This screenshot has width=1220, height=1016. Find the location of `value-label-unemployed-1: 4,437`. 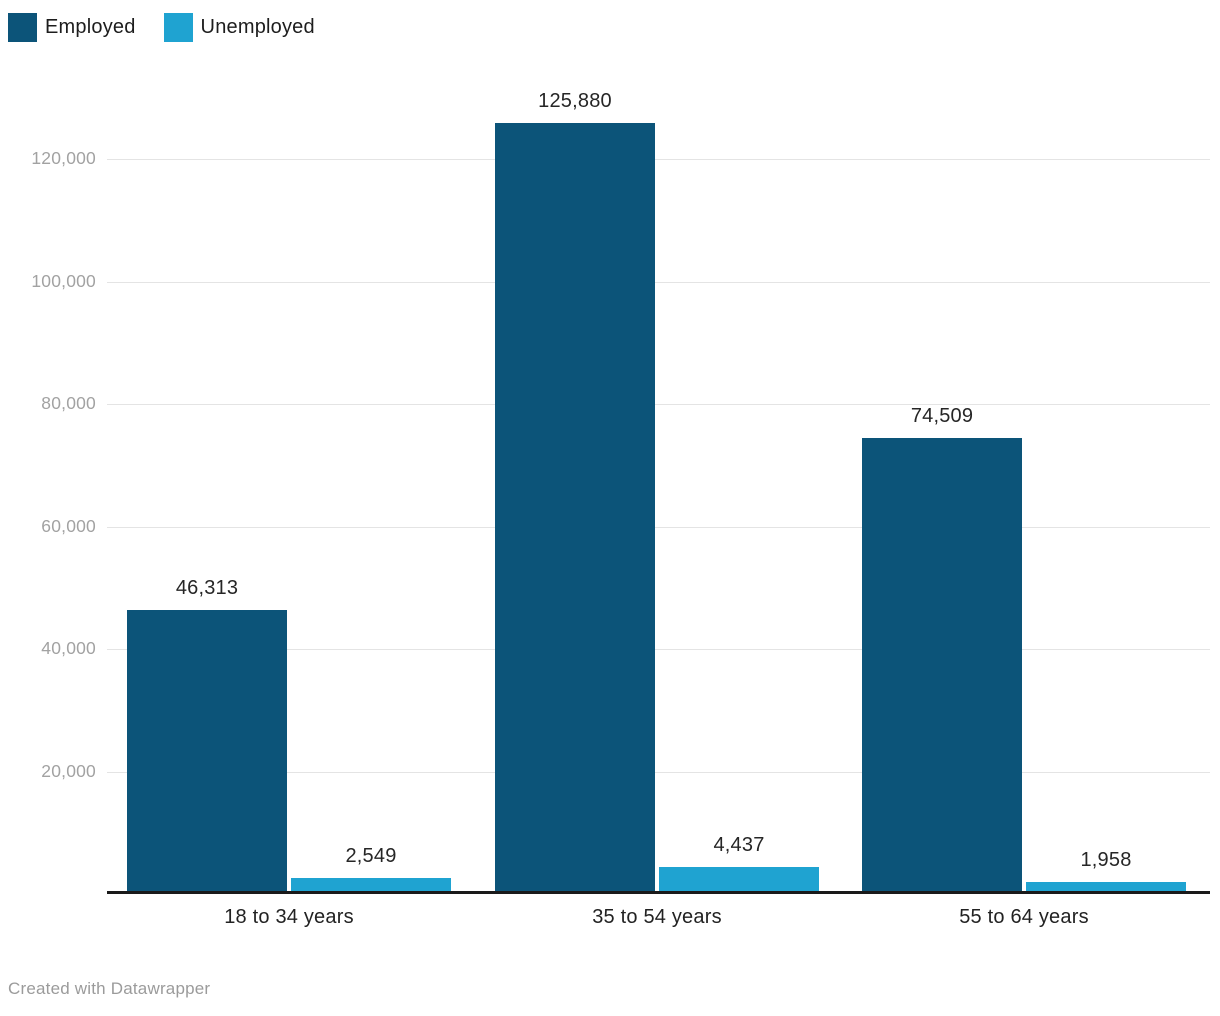

value-label-unemployed-1: 4,437 is located at coordinates (739, 845).